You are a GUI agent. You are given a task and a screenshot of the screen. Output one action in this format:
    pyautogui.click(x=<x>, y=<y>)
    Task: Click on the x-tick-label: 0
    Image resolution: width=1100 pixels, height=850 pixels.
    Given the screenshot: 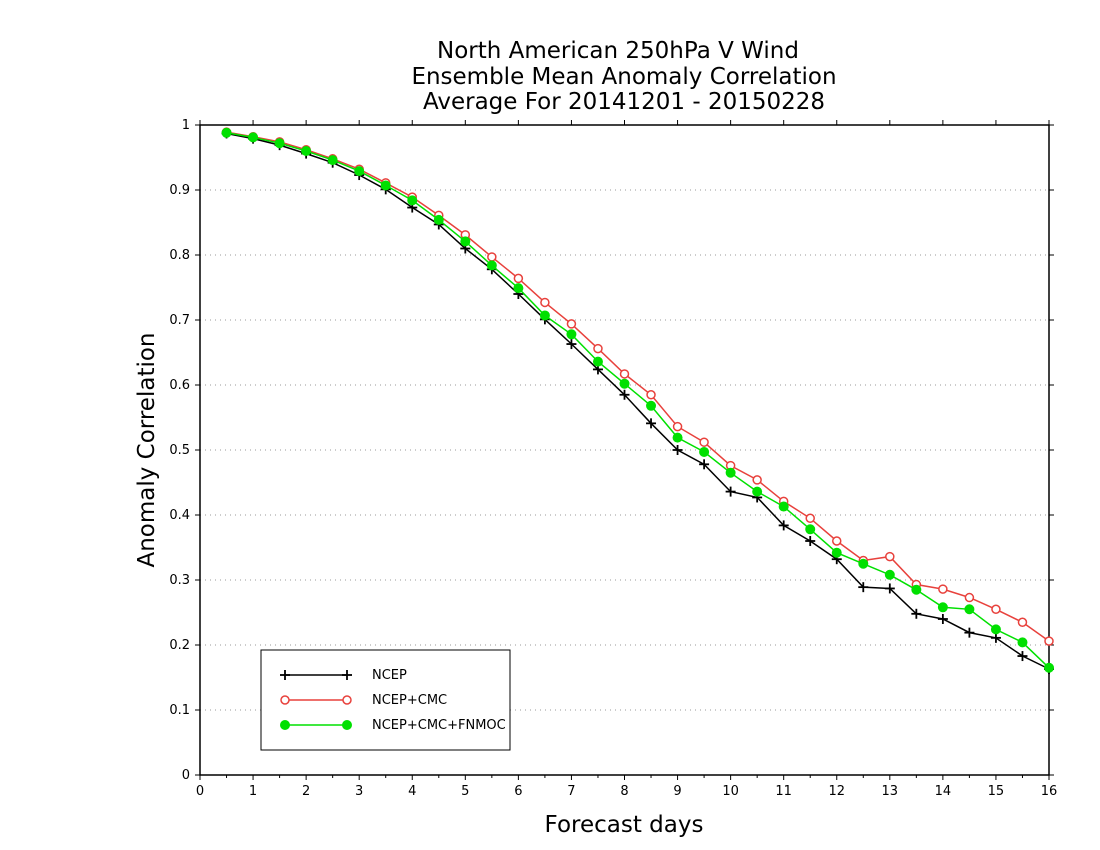 What is the action you would take?
    pyautogui.click(x=200, y=791)
    